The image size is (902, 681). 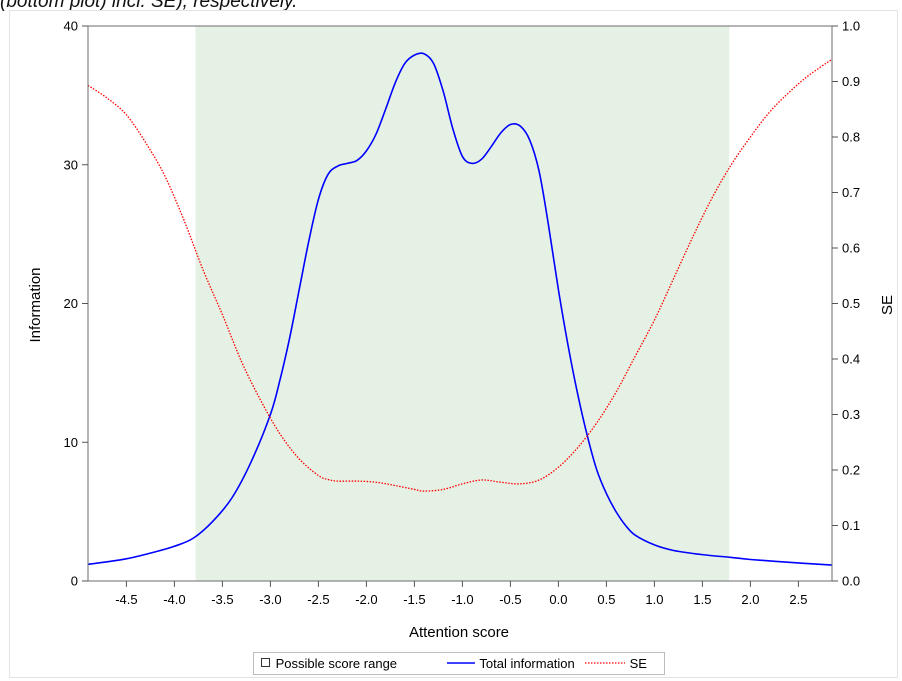 What do you see at coordinates (71, 164) in the screenshot?
I see `y-left-tick-label: 30` at bounding box center [71, 164].